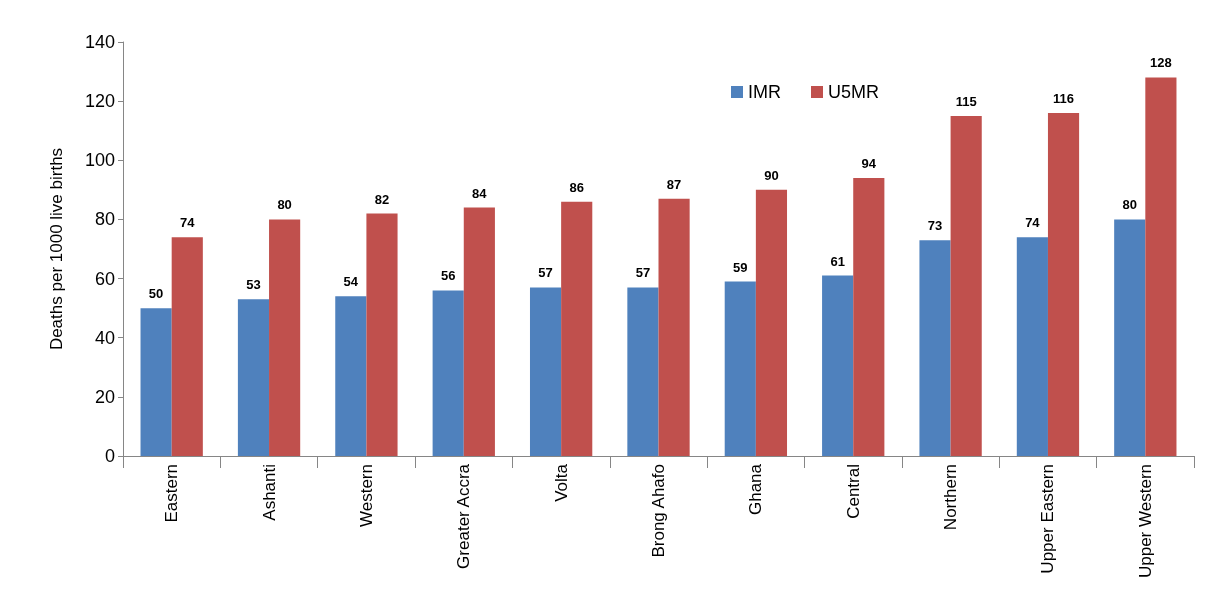 The image size is (1212, 603). Describe the element at coordinates (104, 337) in the screenshot. I see `y-tick-label: 40` at that location.